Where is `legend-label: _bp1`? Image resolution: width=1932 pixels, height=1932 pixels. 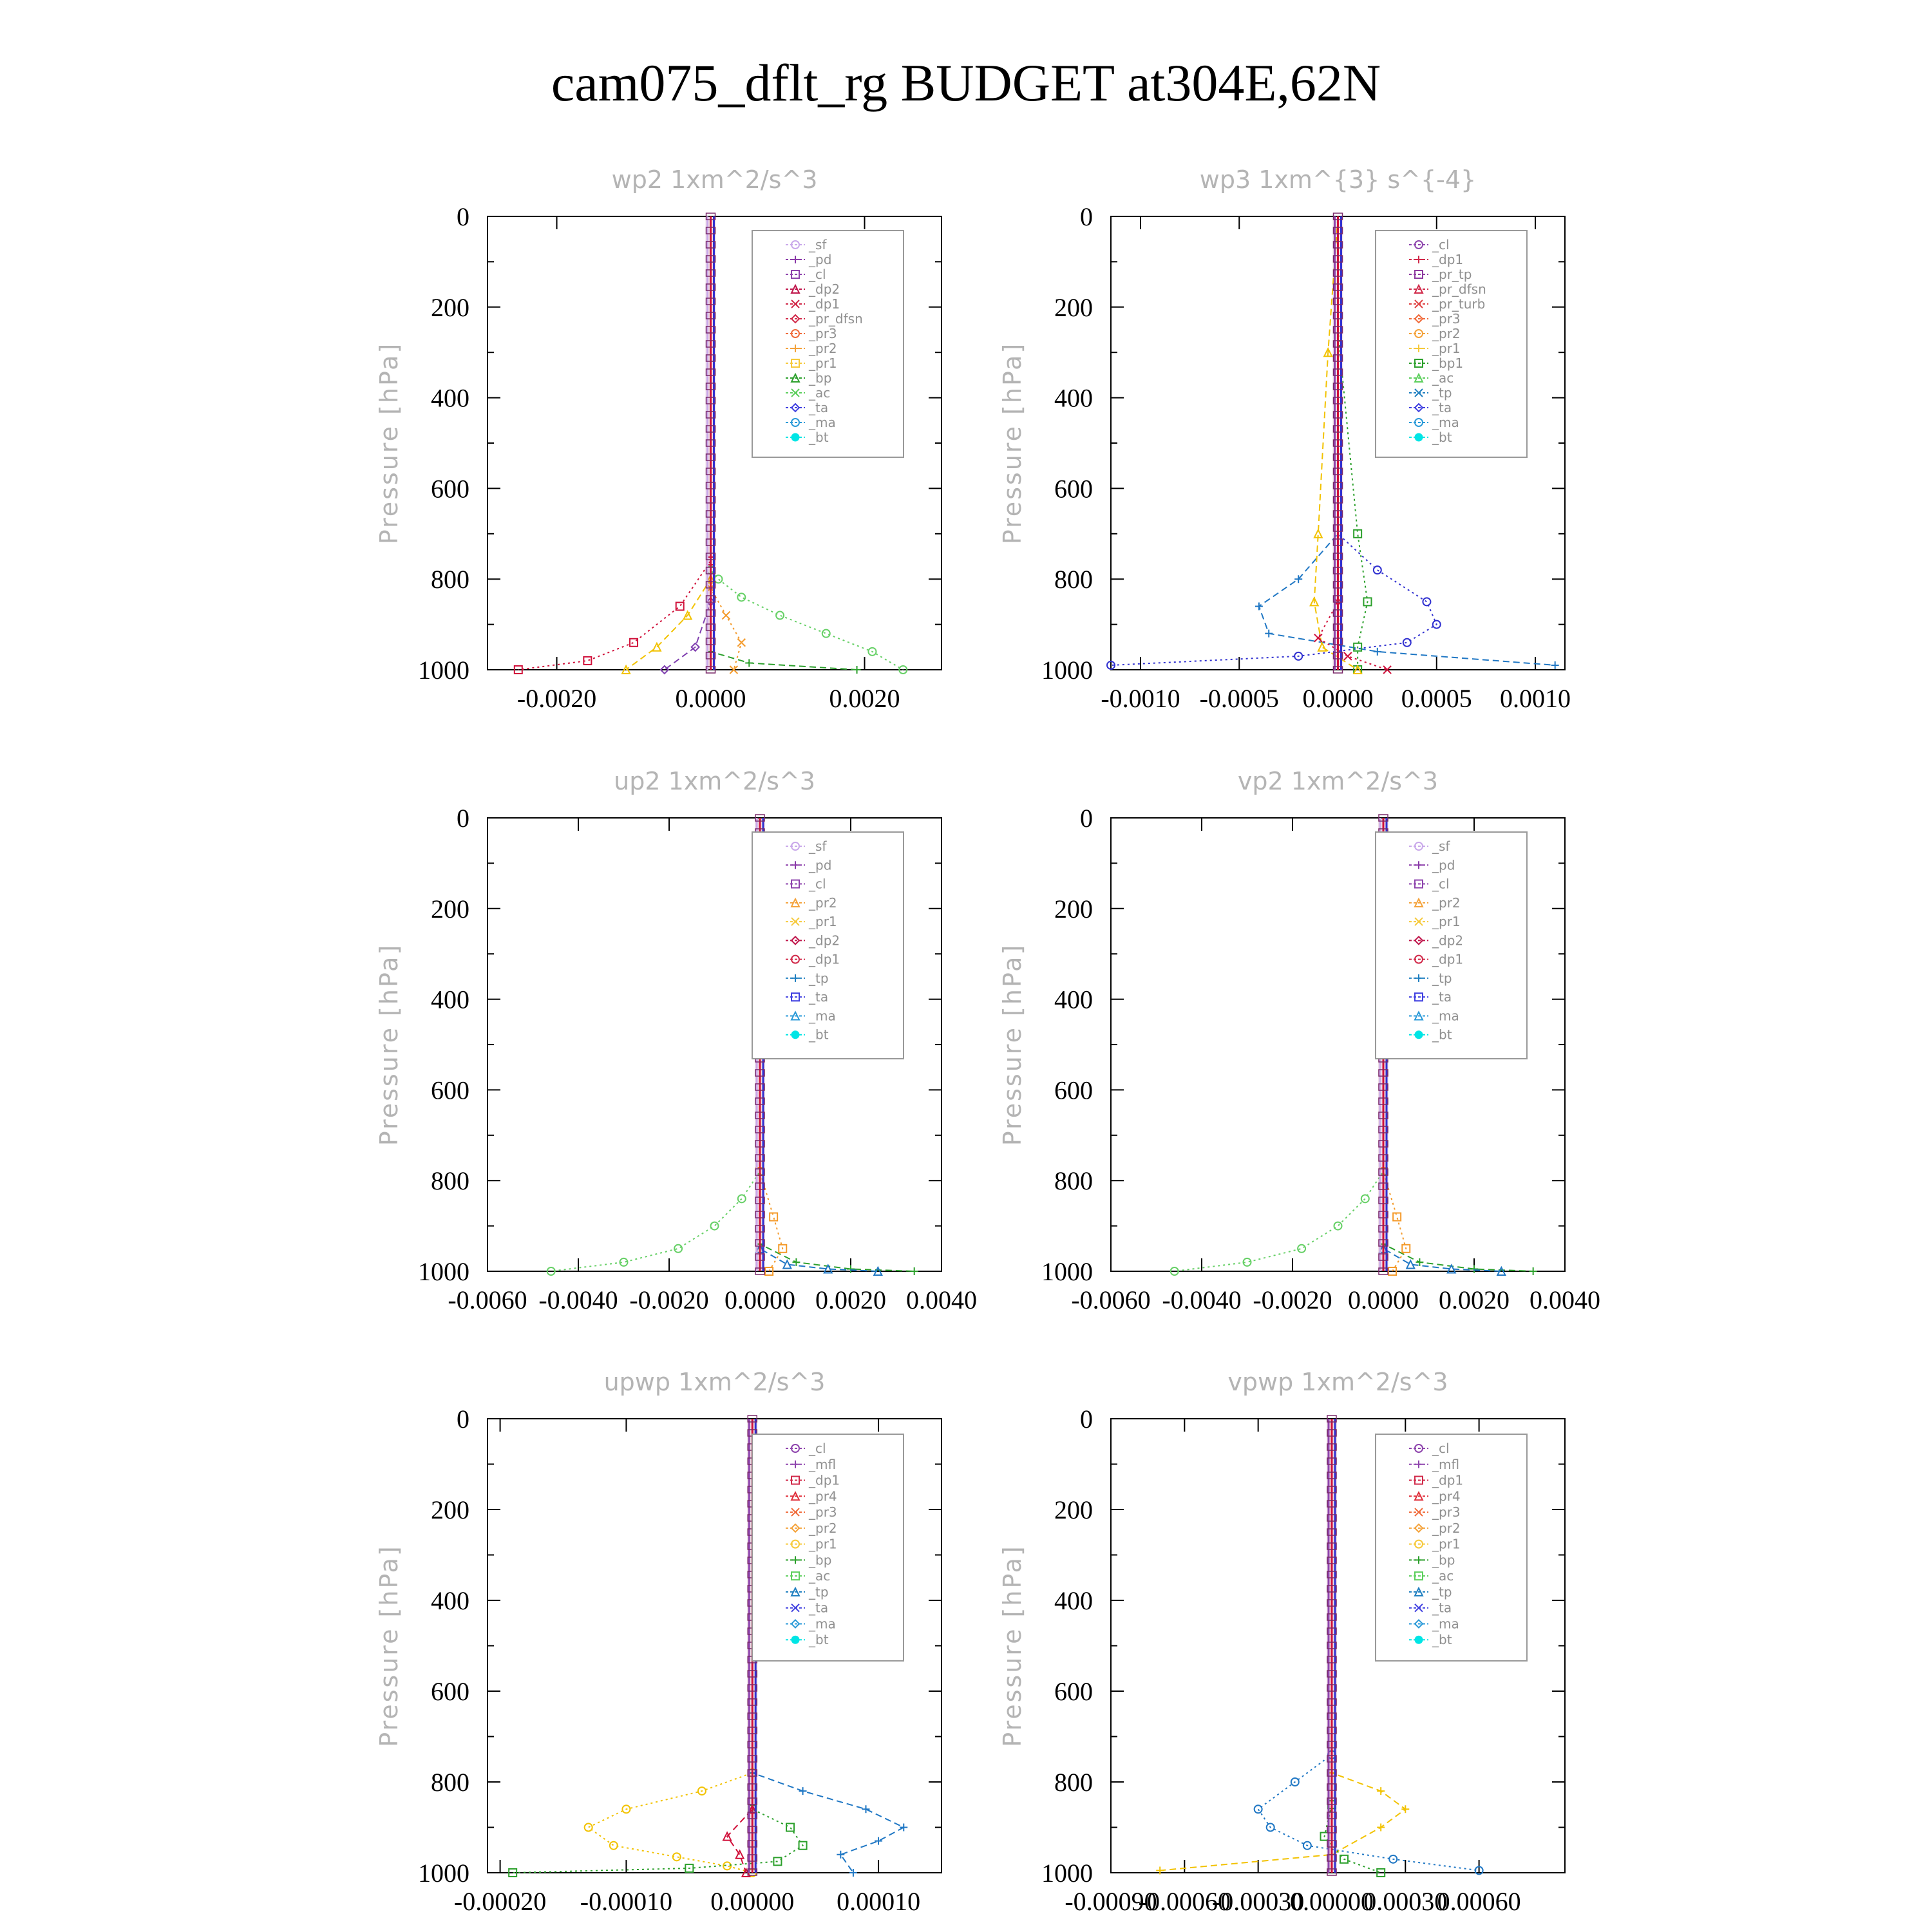
legend-label: _bp1 is located at coordinates (1448, 363).